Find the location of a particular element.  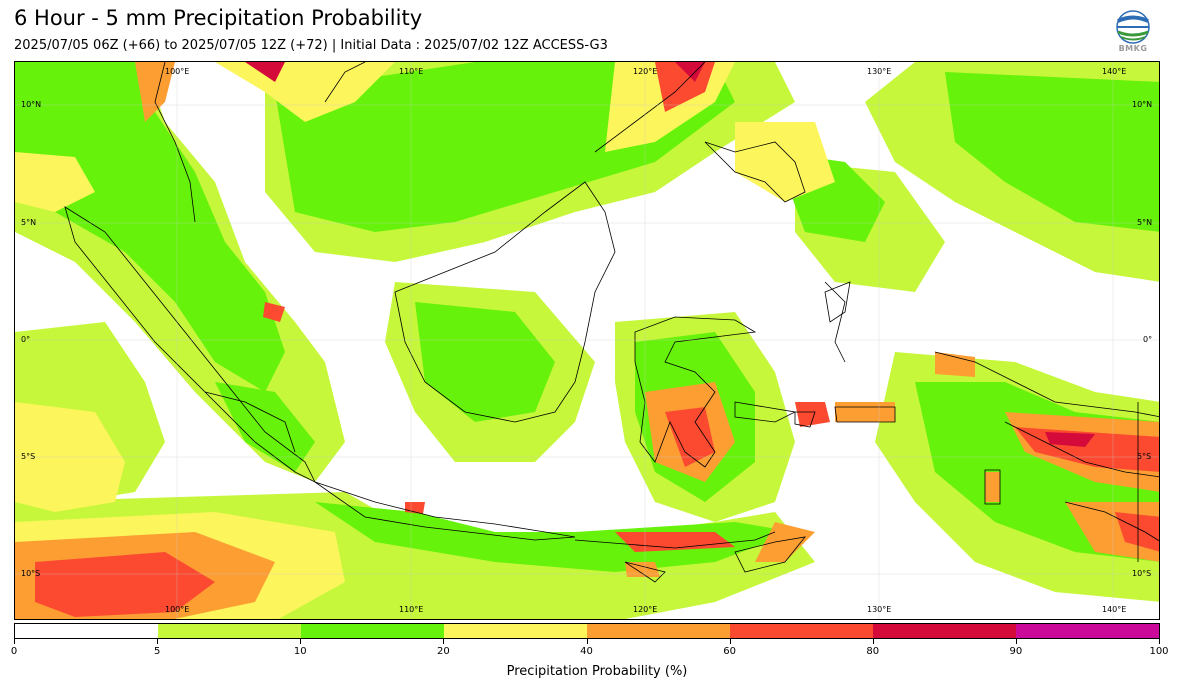

lat-label-left: 10°N is located at coordinates (31, 104).